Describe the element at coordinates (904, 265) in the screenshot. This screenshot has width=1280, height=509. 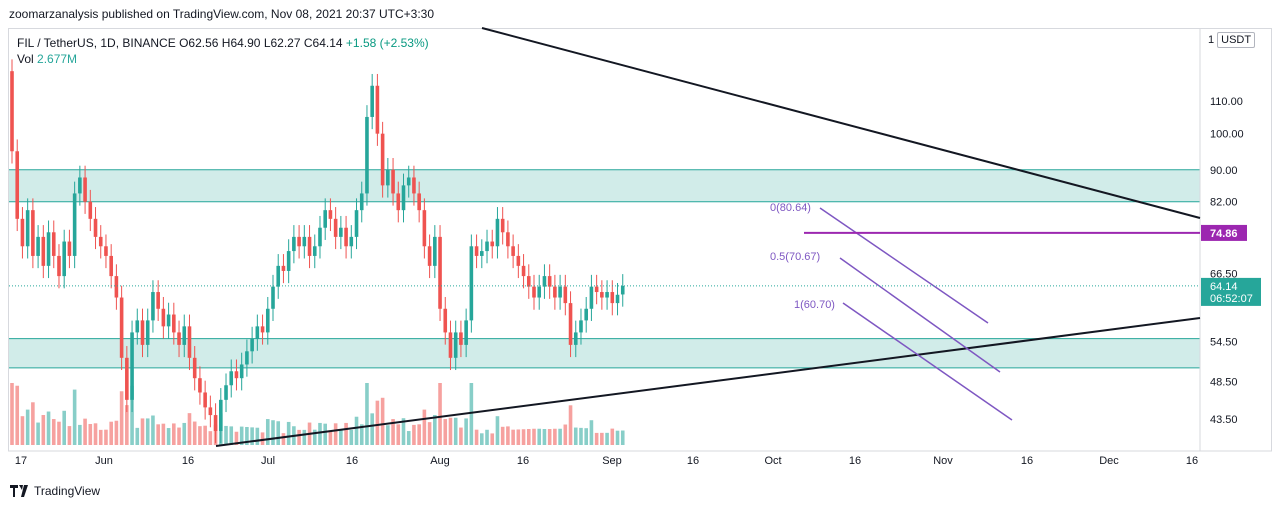
I see `channel-upper-line` at that location.